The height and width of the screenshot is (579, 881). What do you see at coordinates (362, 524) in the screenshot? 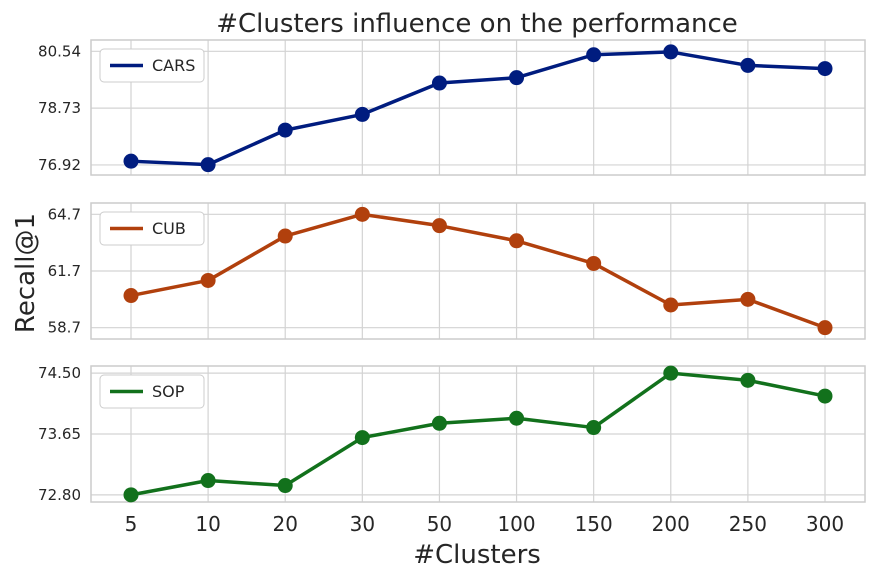
I see `x-tick-label: 30` at bounding box center [362, 524].